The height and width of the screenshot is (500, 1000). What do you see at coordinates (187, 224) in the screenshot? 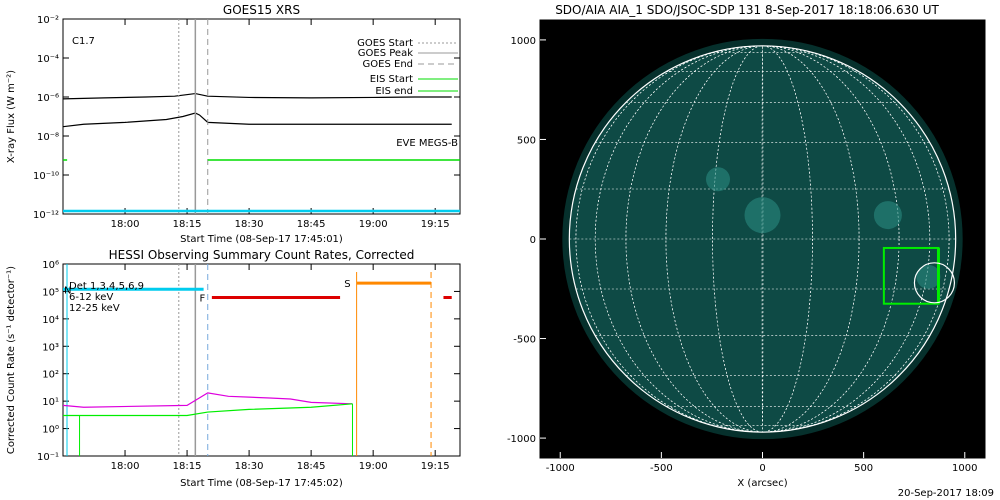
I see `goes-xtick-label: 18:15` at bounding box center [187, 224].